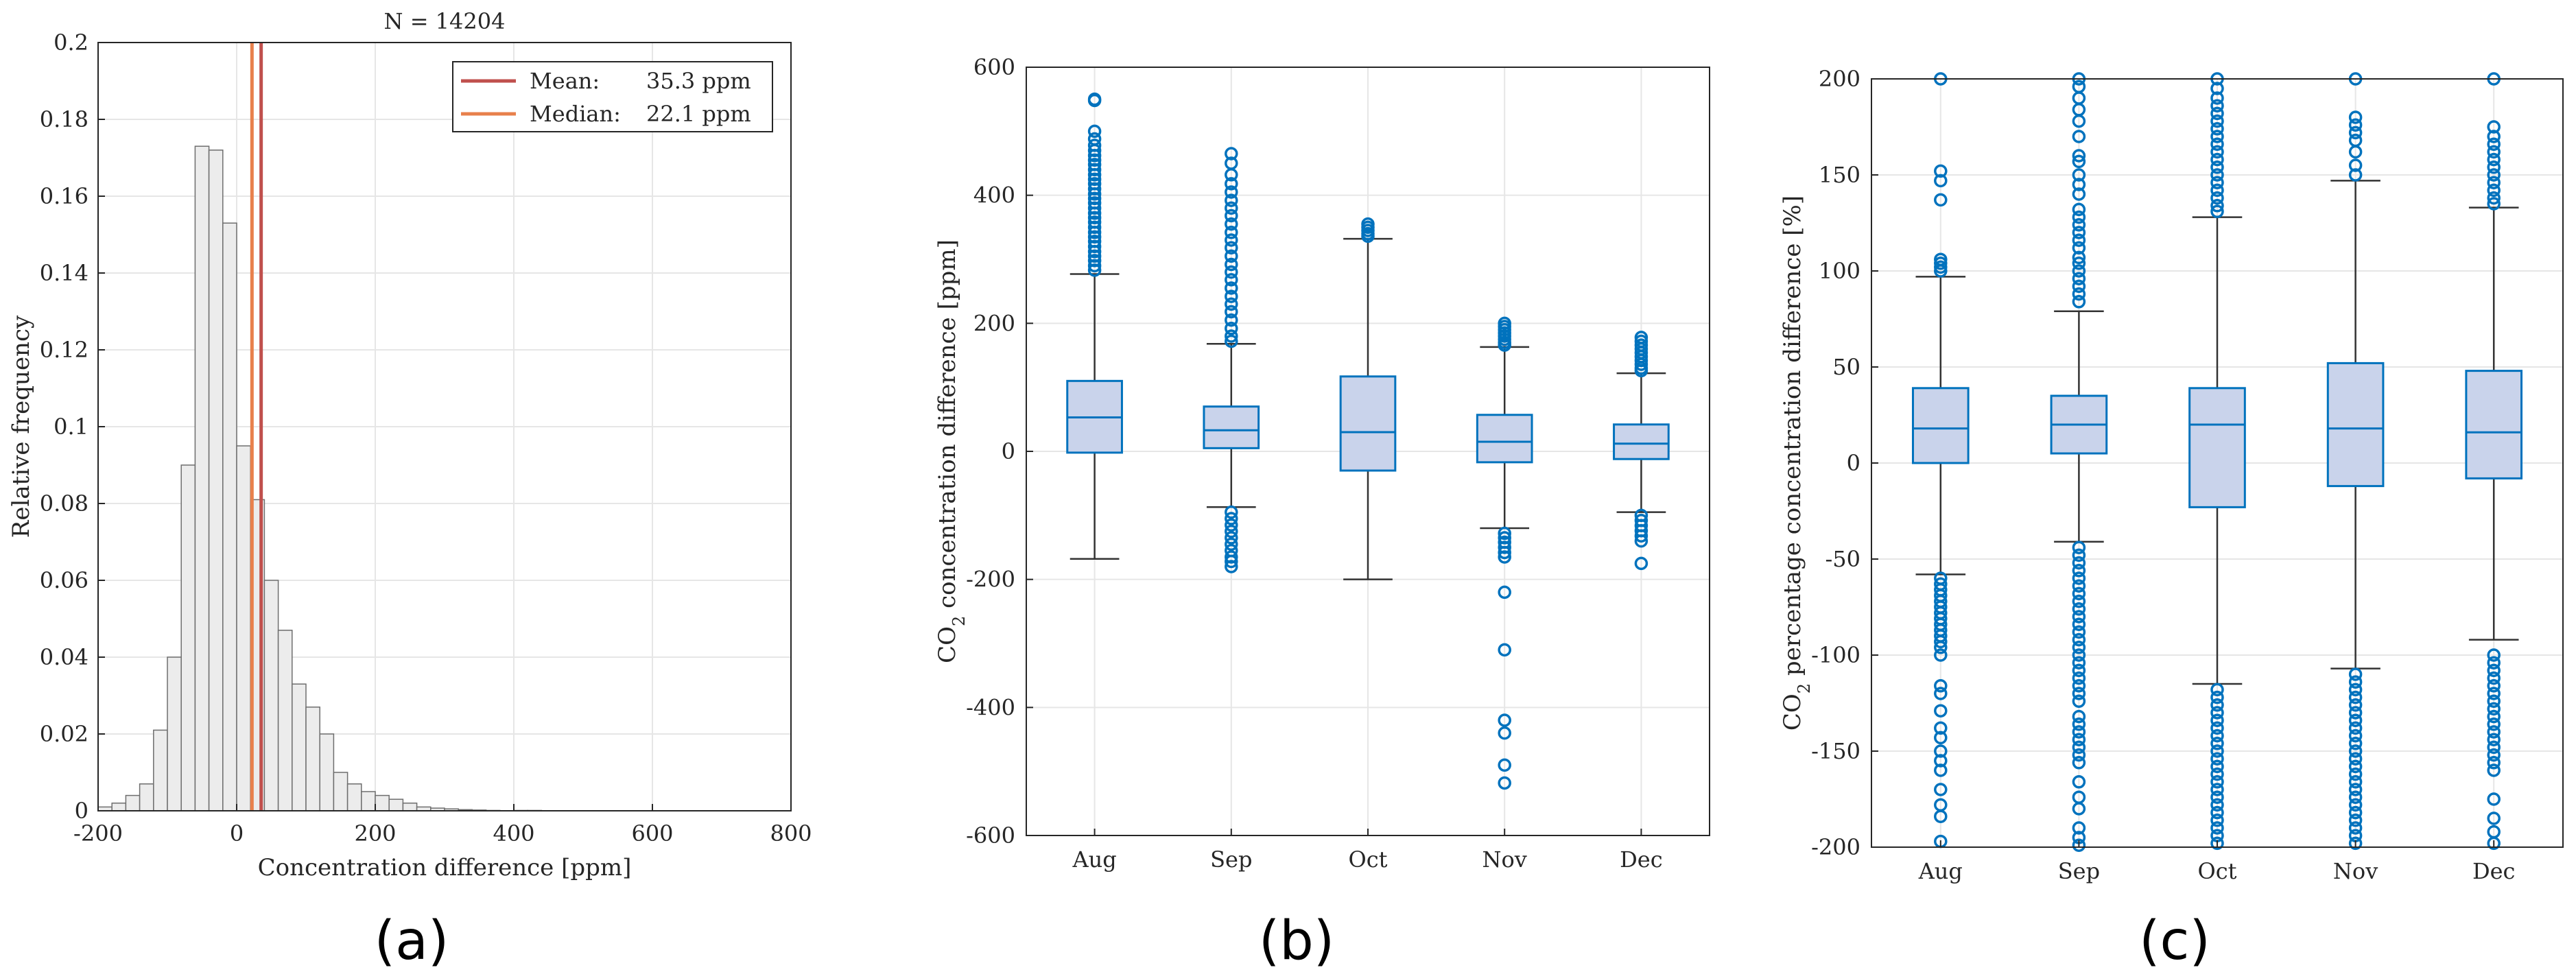 This screenshot has height=972, width=2576. Describe the element at coordinates (1367, 860) in the screenshot. I see `x-tick-label: Oct` at that location.